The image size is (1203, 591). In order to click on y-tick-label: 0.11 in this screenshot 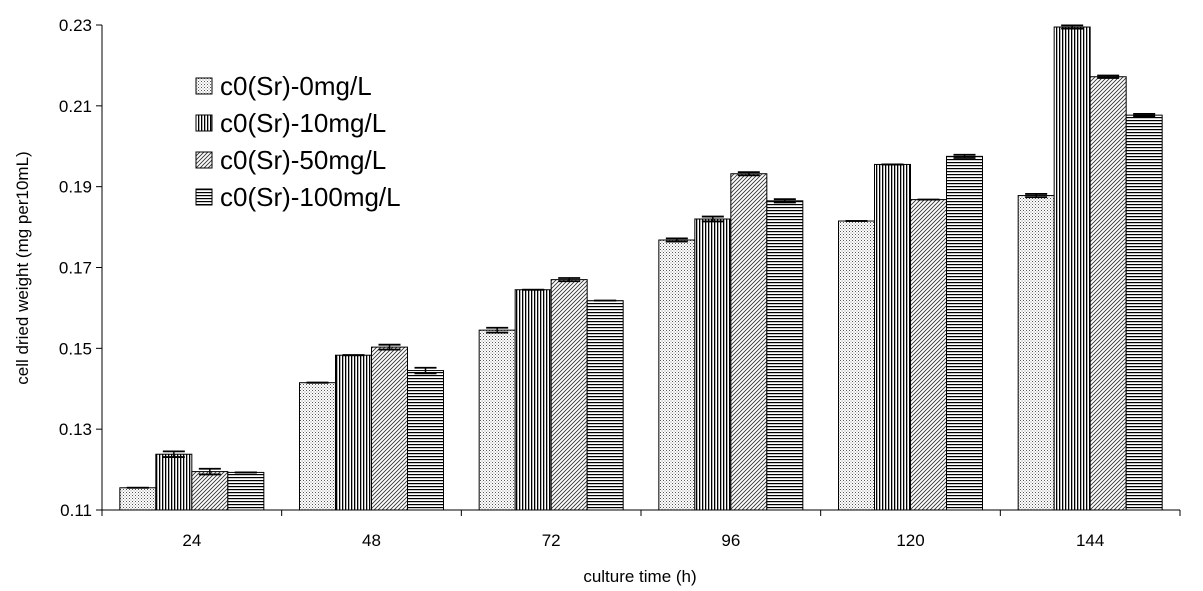, I will do `click(76, 510)`.